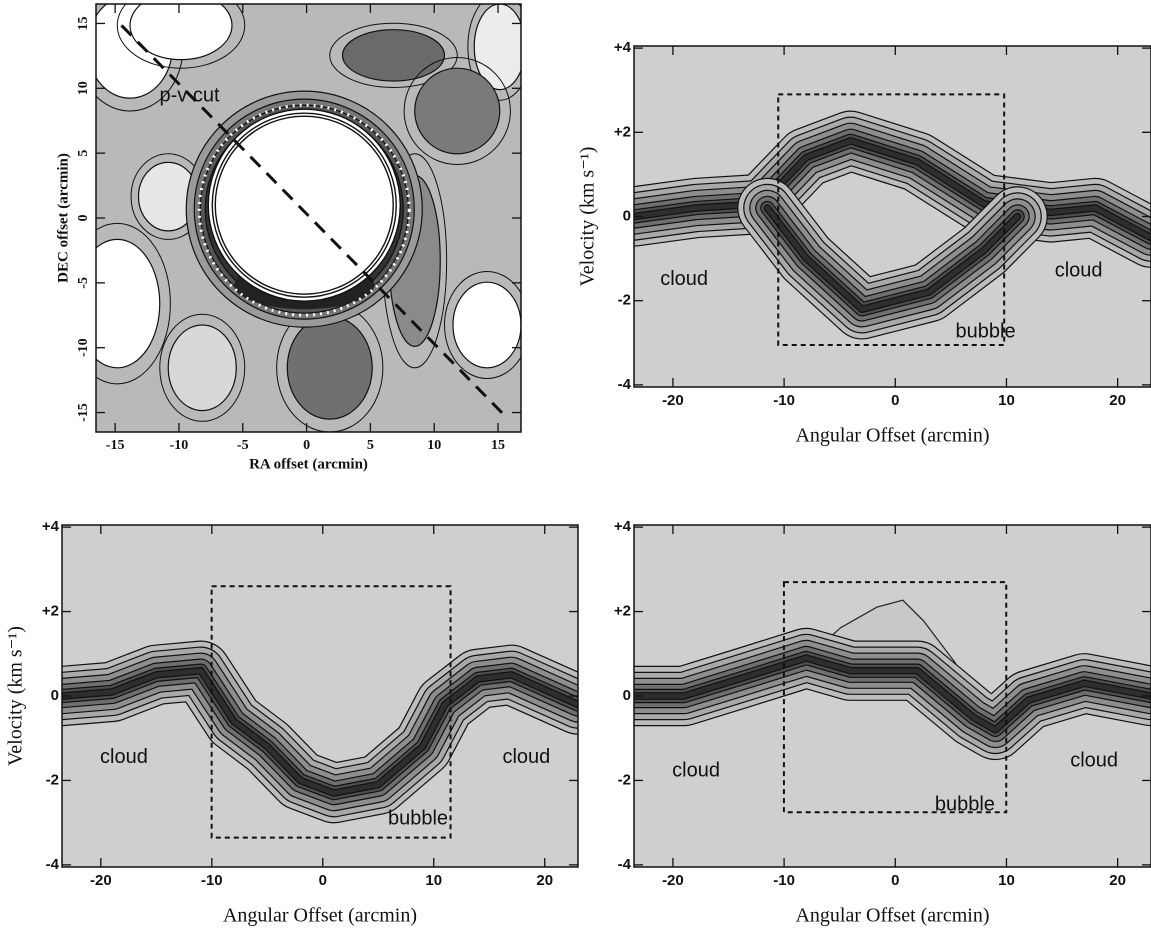 The image size is (1151, 934). What do you see at coordinates (498, 445) in the screenshot?
I see `x-tick-label: 15` at bounding box center [498, 445].